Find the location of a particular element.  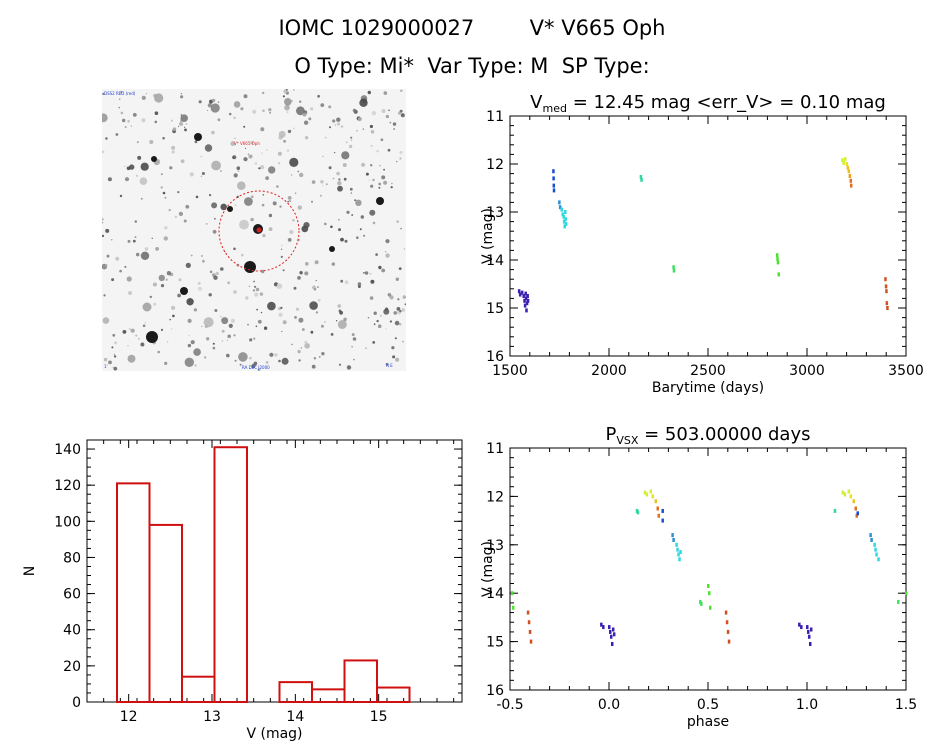

x-tick-label: 2000 is located at coordinates (609, 371).